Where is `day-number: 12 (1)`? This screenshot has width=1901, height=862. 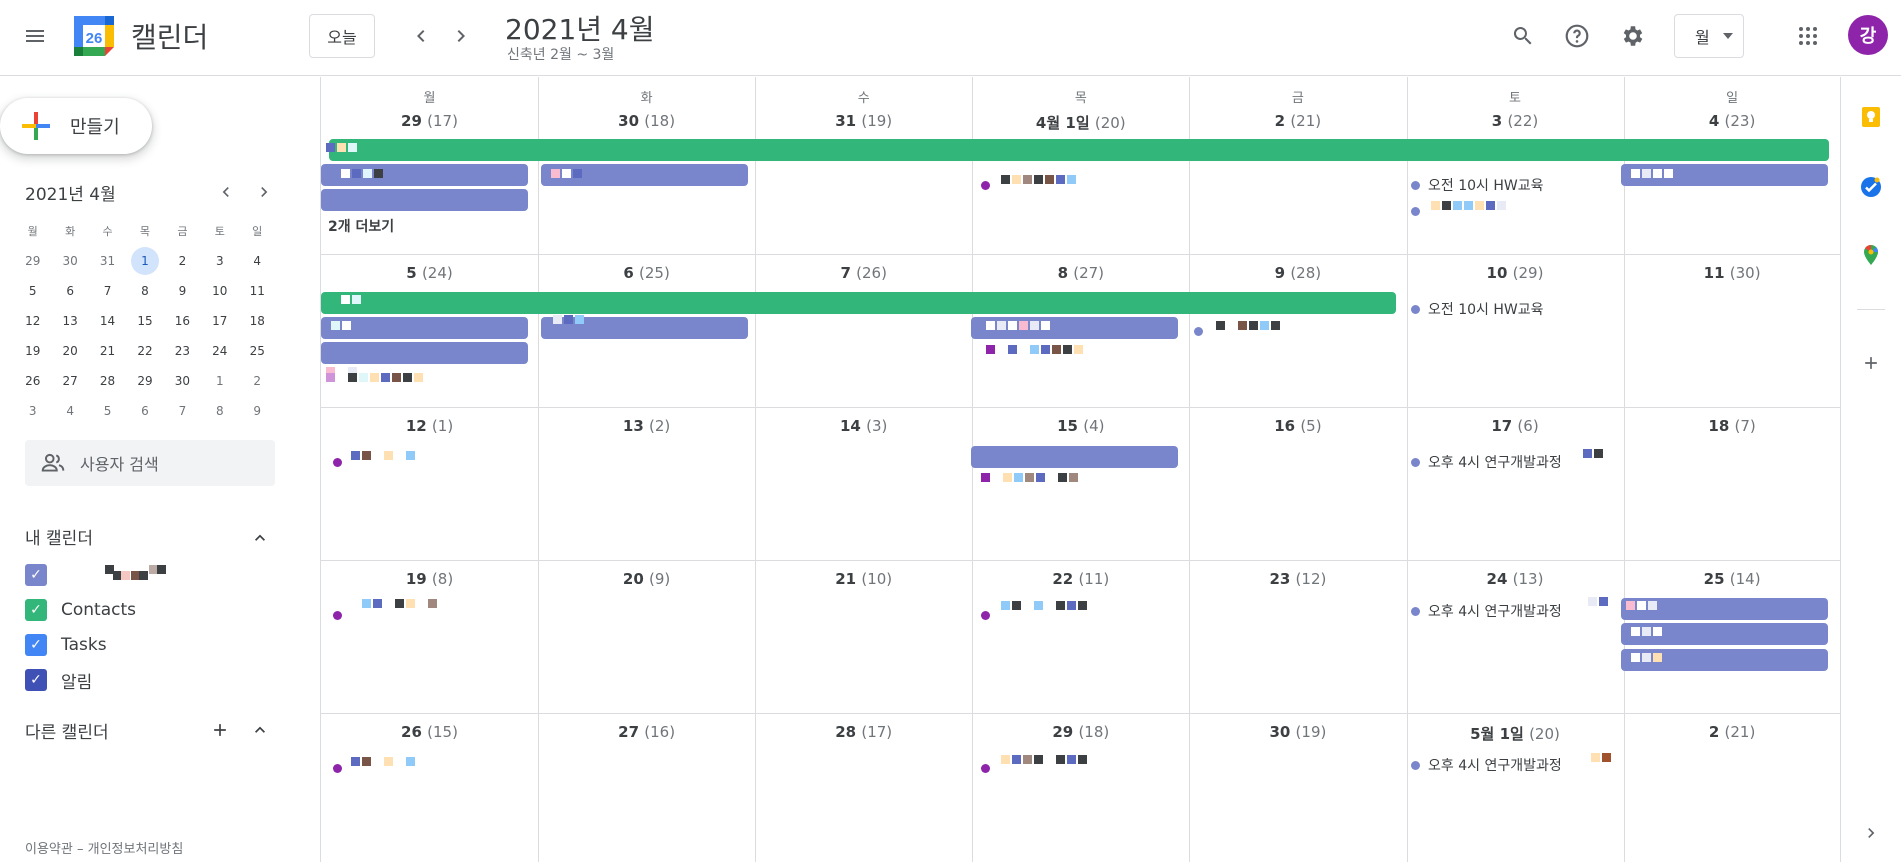
day-number: 12 (1) is located at coordinates (429, 426).